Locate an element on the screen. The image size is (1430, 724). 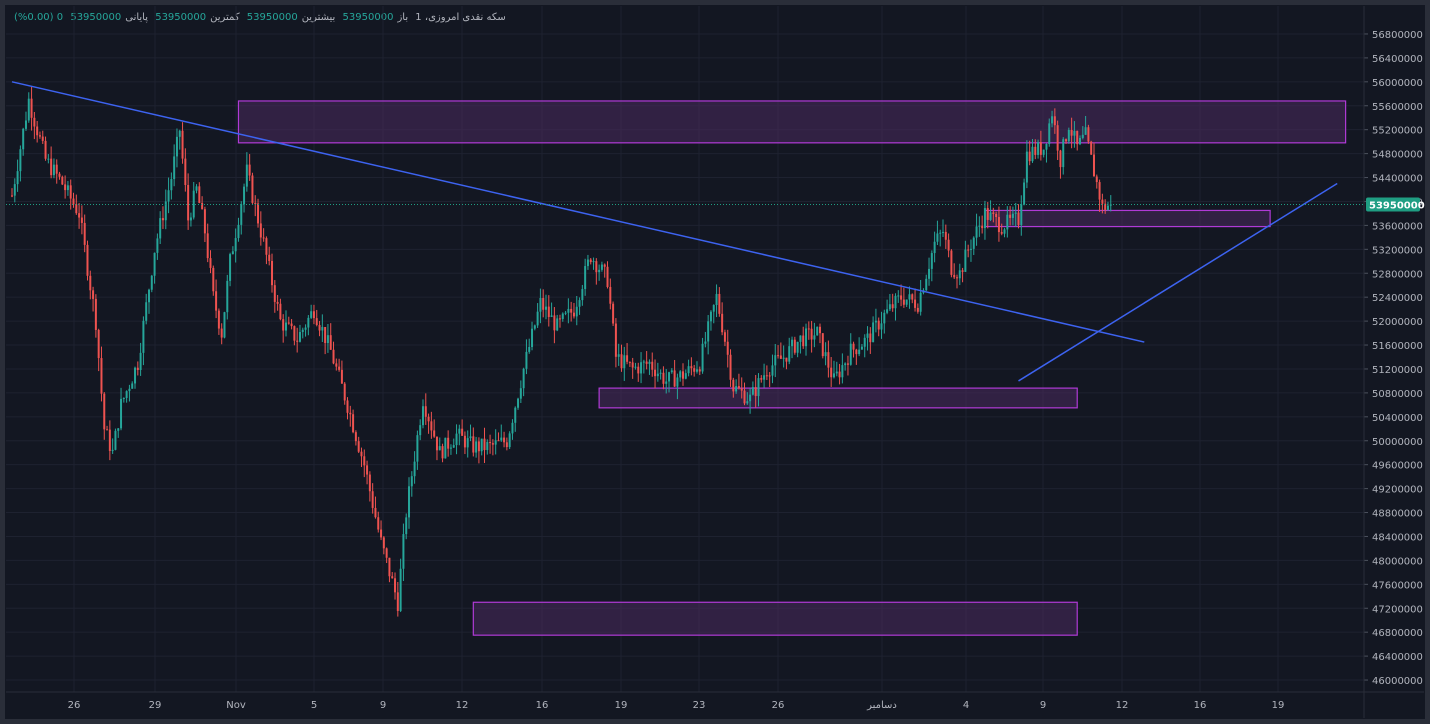
x-tick-label: 26 is located at coordinates (778, 705).